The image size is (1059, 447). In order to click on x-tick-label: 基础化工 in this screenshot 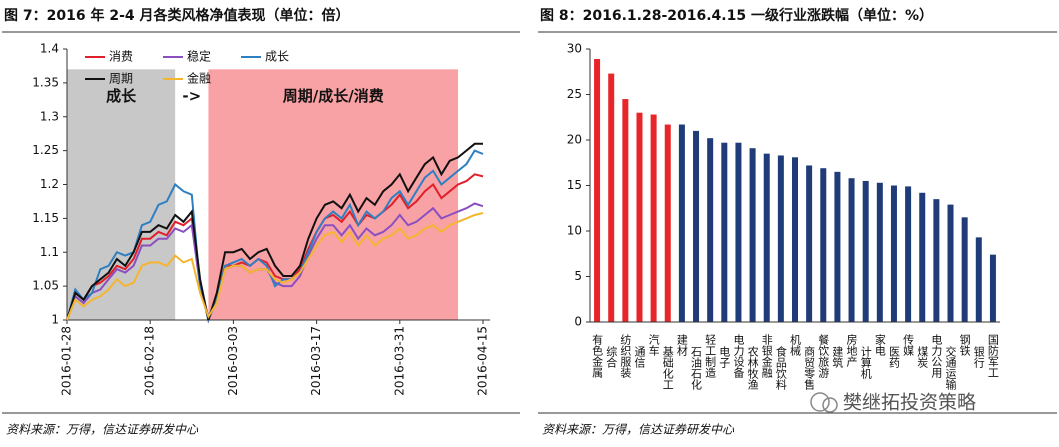, I will do `click(667, 368)`.